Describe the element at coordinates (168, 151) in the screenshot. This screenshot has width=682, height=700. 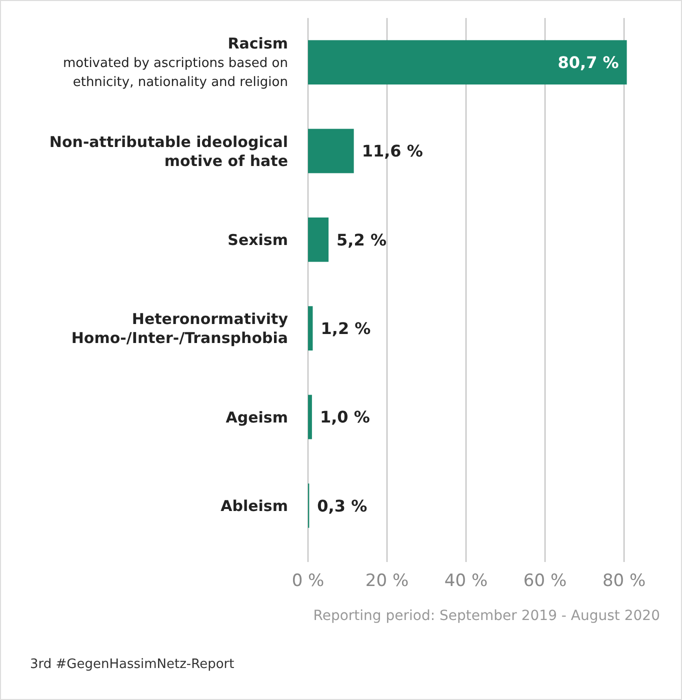
I see `y-tick-label: Non-attributable ideological motive of hate` at that location.